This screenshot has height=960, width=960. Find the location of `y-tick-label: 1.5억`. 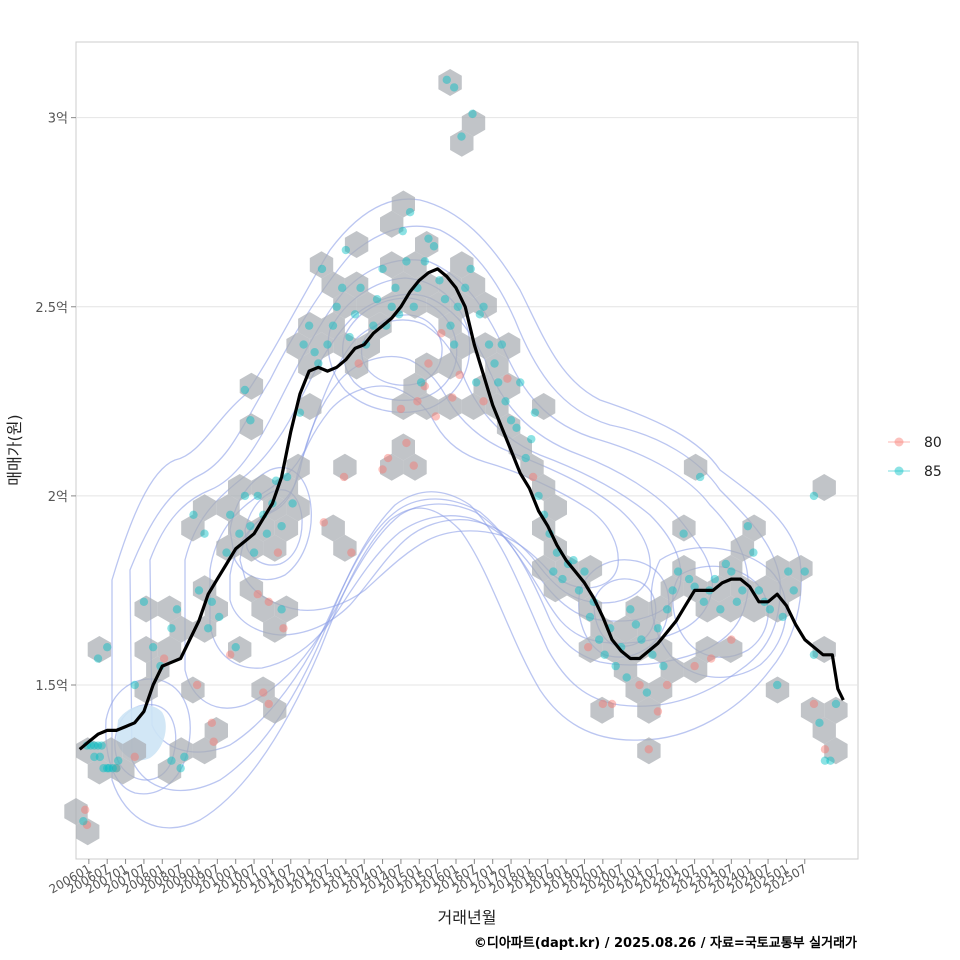

y-tick-label: 1.5억 is located at coordinates (51, 686).